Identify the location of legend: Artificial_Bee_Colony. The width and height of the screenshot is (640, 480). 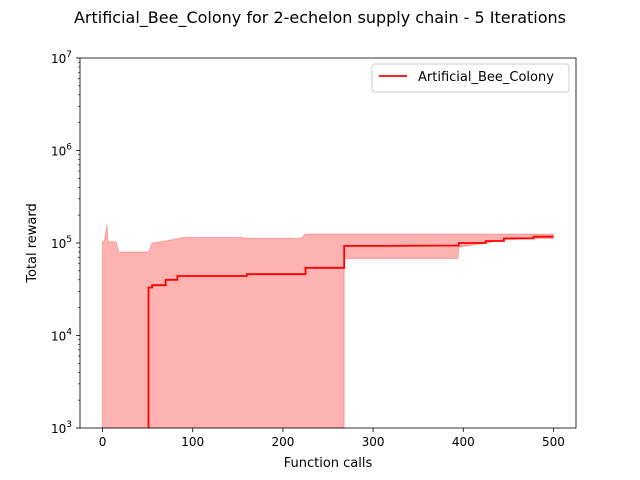
(470, 78).